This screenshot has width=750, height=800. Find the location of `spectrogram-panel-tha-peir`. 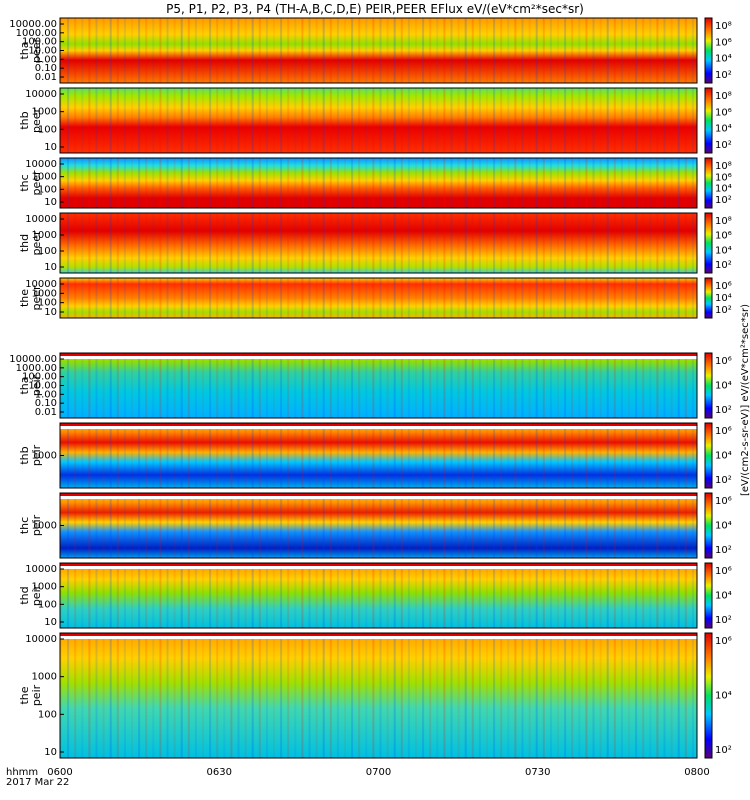

spectrogram-panel-tha-peir is located at coordinates (378, 385).